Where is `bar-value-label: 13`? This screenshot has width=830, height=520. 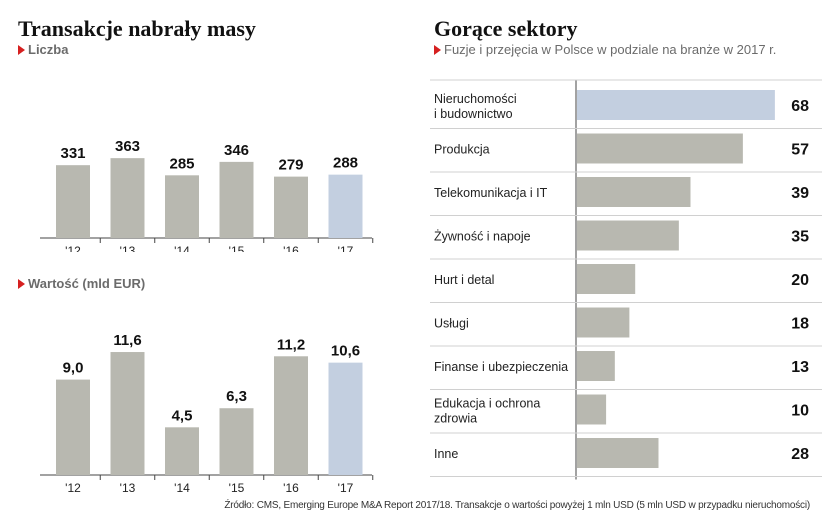 bar-value-label: 13 is located at coordinates (800, 367).